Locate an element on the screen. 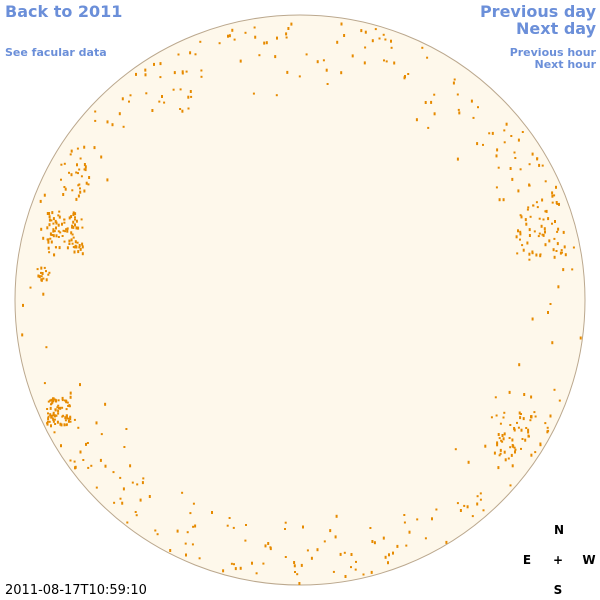 The image size is (600, 600). compass-center: + is located at coordinates (558, 560).